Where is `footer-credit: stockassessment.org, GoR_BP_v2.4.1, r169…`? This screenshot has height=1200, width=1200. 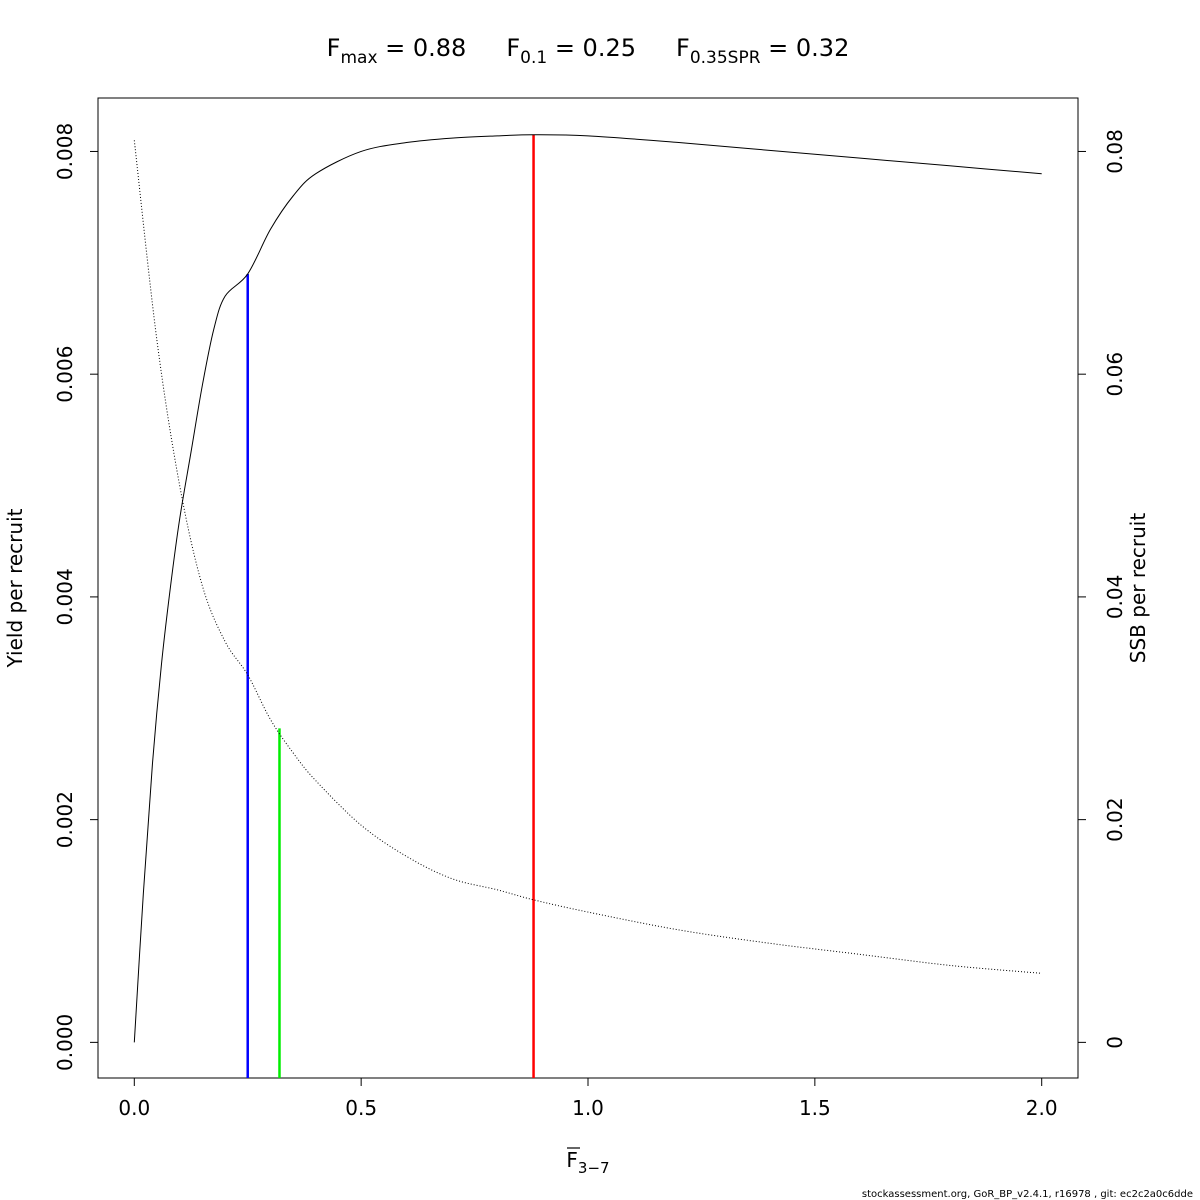
footer-credit: stockassessment.org, GoR_BP_v2.4.1, r169… is located at coordinates (1027, 1194).